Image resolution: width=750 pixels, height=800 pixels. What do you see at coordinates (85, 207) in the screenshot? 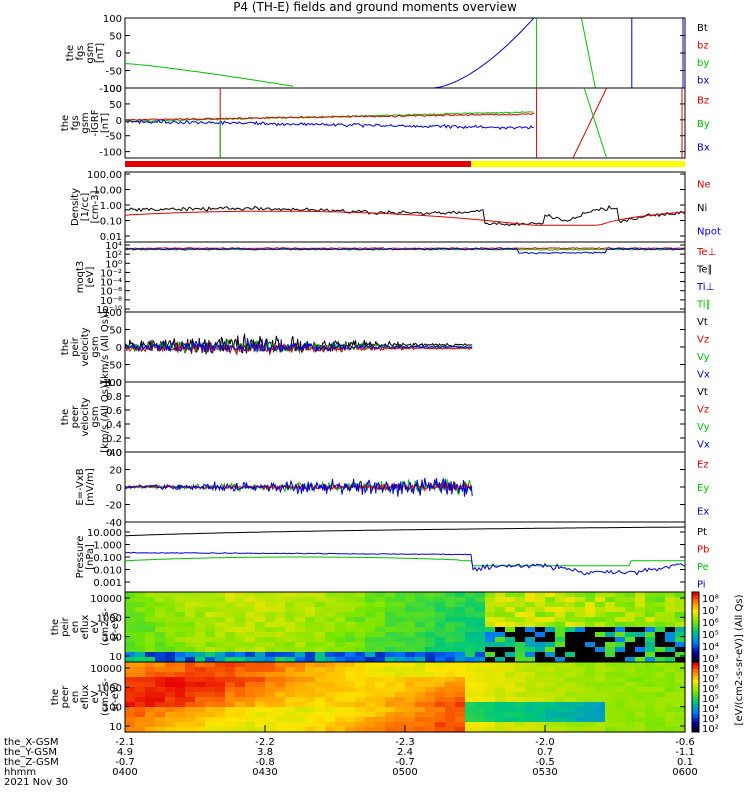
I see `y-axis-label-line: [1/cc]` at bounding box center [85, 207].